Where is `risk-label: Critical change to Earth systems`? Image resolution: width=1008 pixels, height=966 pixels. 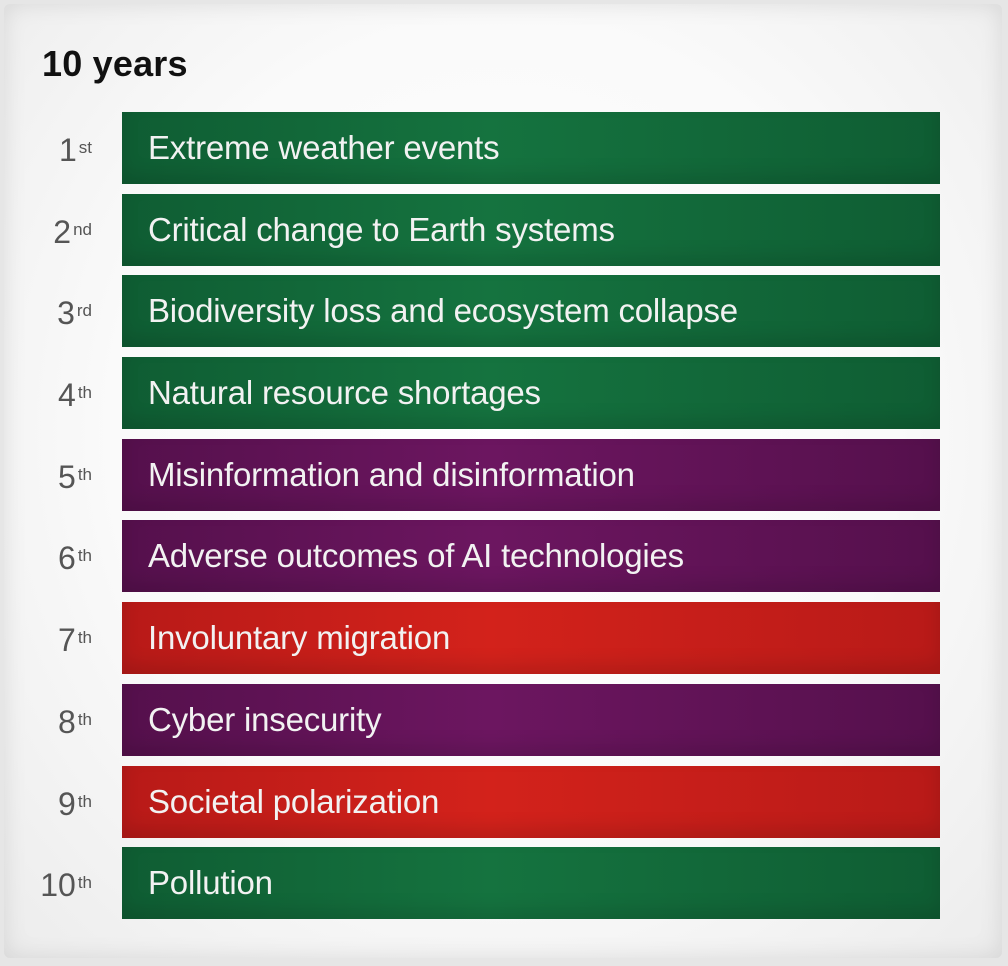 risk-label: Critical change to Earth systems is located at coordinates (381, 229).